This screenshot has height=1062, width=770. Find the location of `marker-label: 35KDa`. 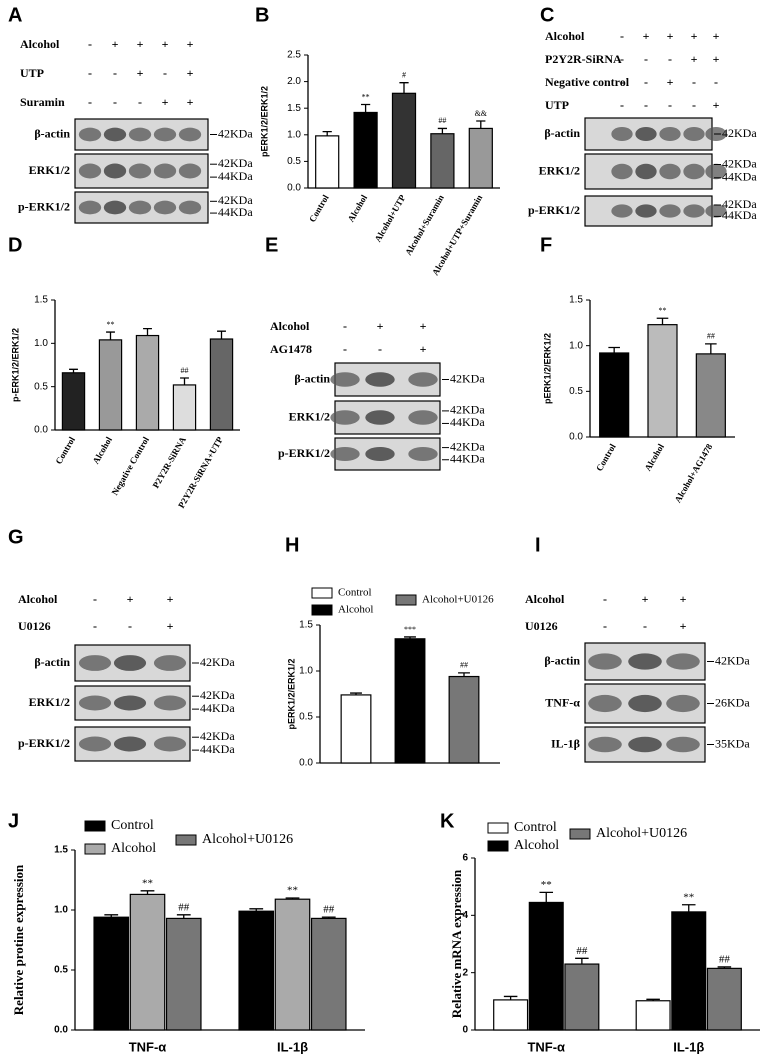

marker-label: 35KDa is located at coordinates (732, 743).